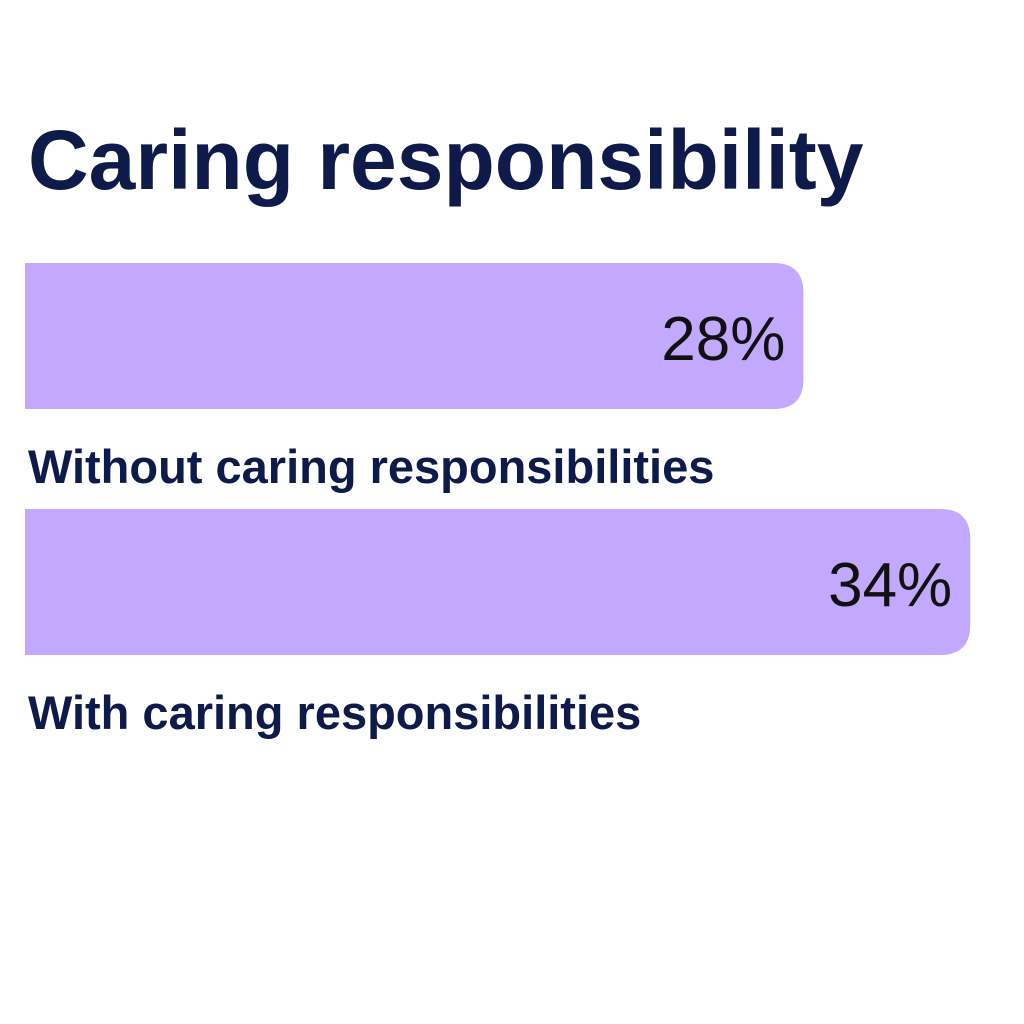  I want to click on category-label: With caring responsibilities, so click(334, 712).